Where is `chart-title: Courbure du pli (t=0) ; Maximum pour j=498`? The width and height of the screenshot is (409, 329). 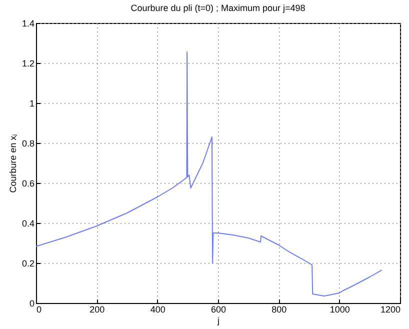 chart-title: Courbure du pli (t=0) ; Maximum pour j=498 is located at coordinates (218, 8).